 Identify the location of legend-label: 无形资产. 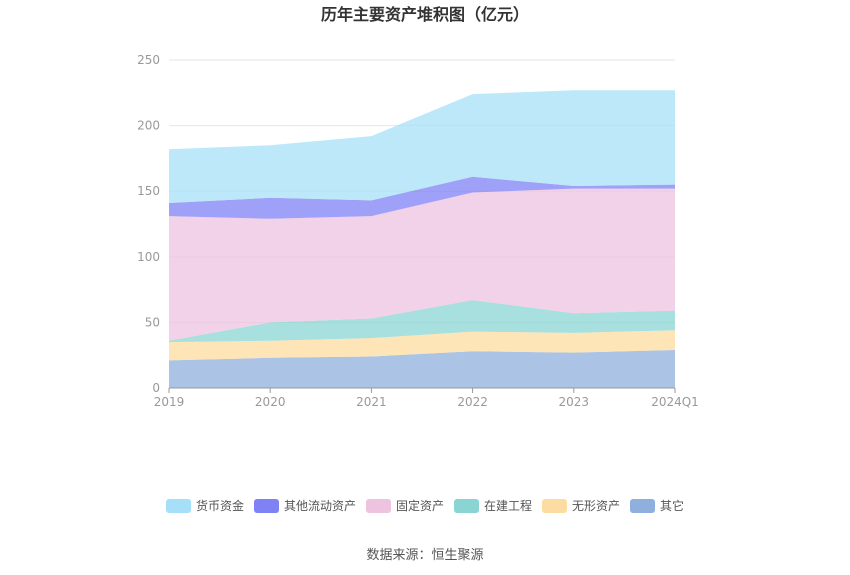
(596, 506).